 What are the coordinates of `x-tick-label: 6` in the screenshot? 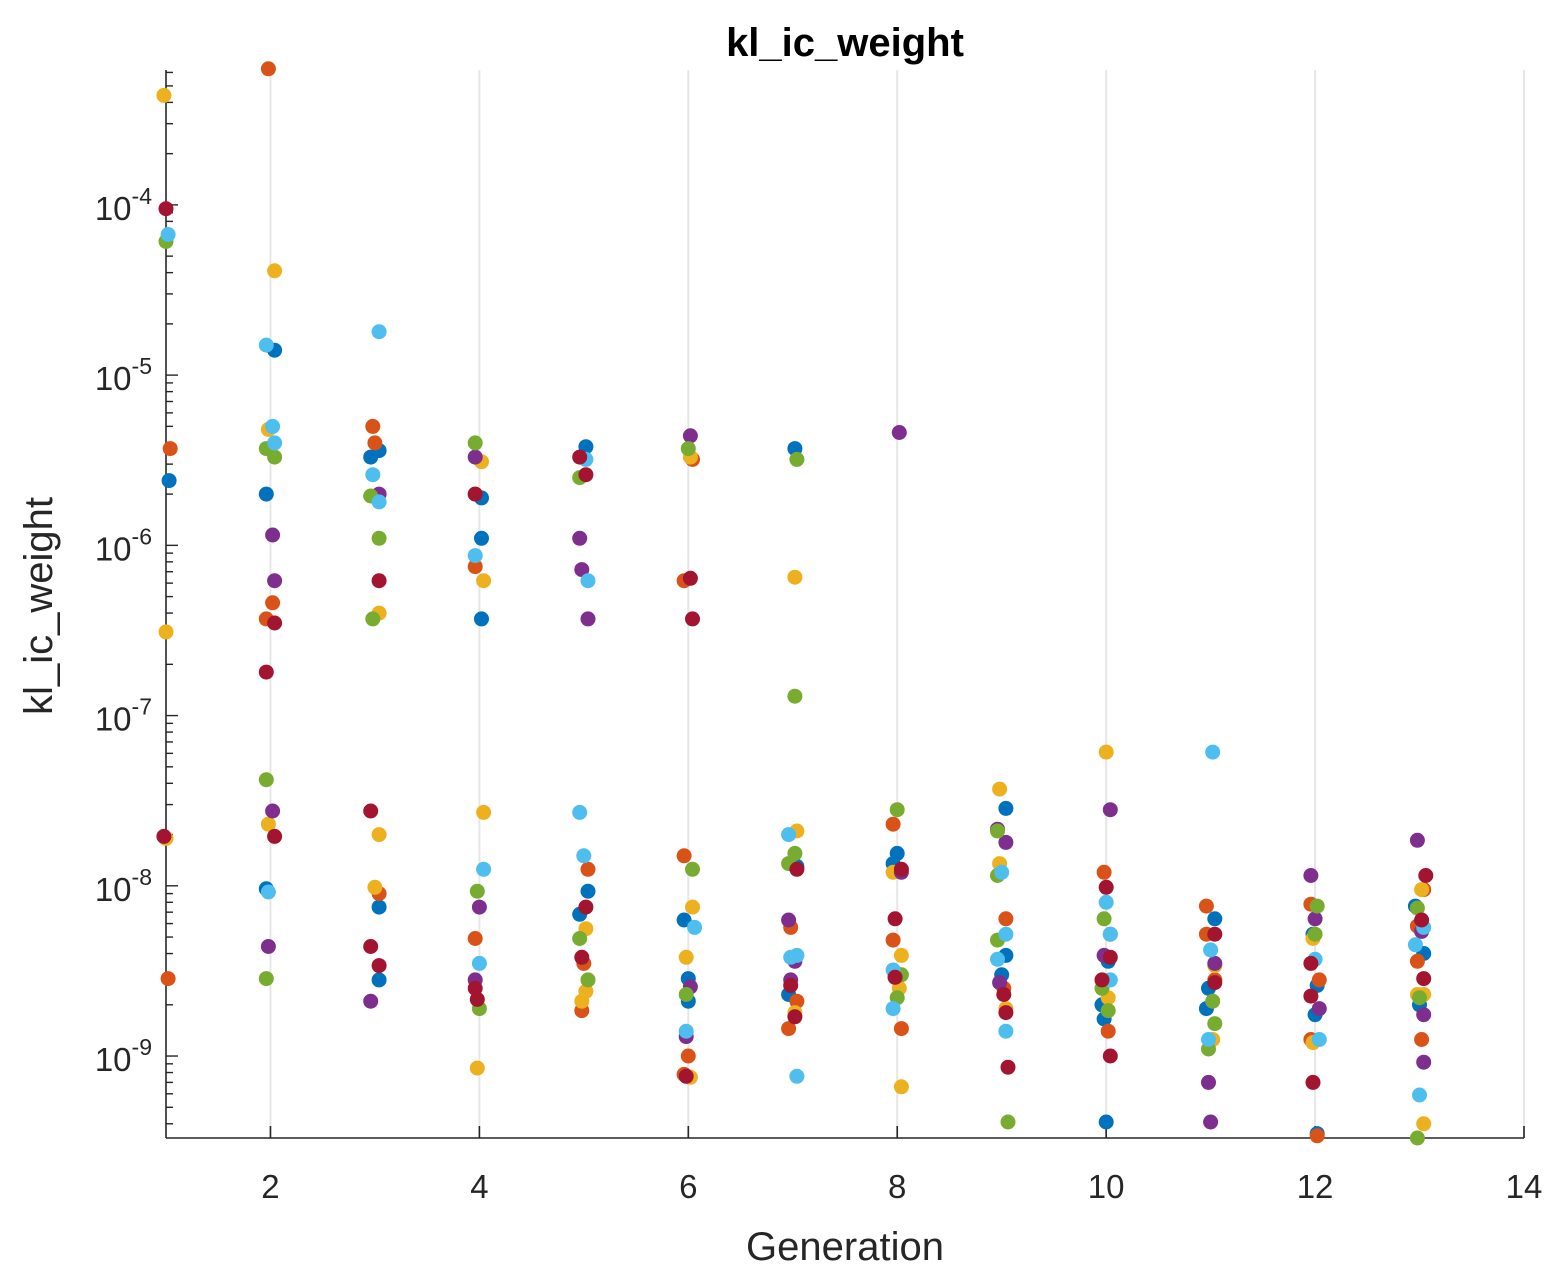 It's located at (688, 1186).